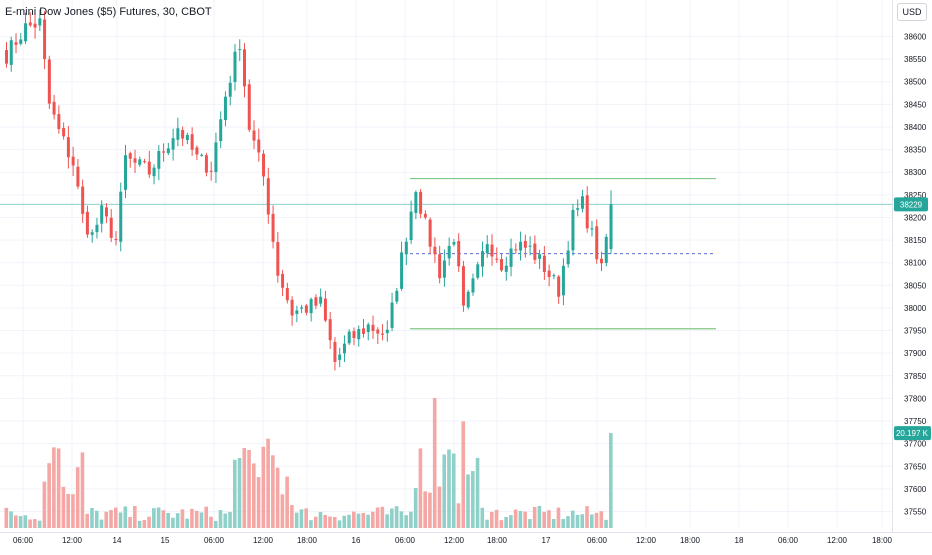  Describe the element at coordinates (646, 540) in the screenshot. I see `x-tick-label: 12:00` at that location.